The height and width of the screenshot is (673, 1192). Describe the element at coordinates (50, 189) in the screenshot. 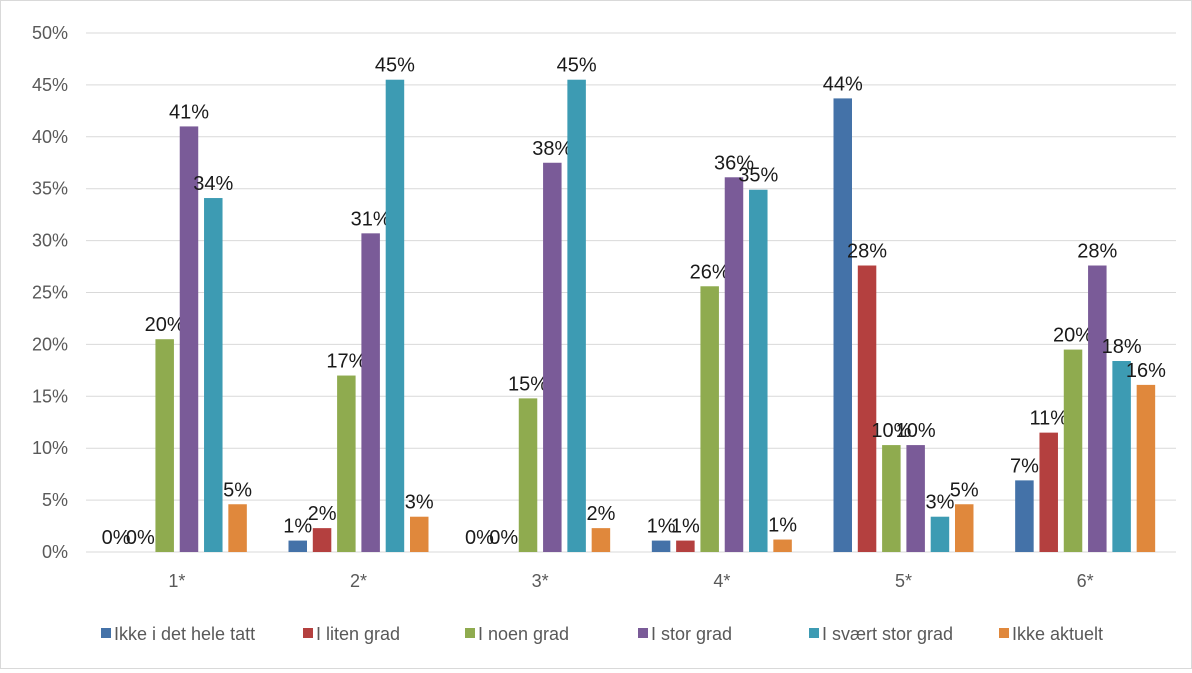

I see `y-tick-label: 35%` at that location.